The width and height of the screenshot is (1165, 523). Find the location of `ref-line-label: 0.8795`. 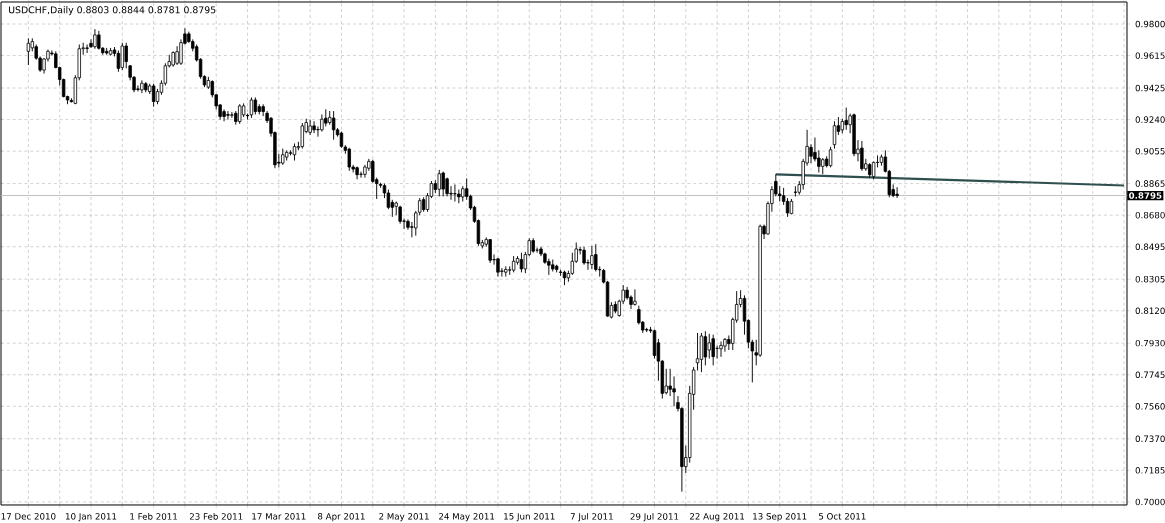

ref-line-label: 0.8795 is located at coordinates (1145, 195).